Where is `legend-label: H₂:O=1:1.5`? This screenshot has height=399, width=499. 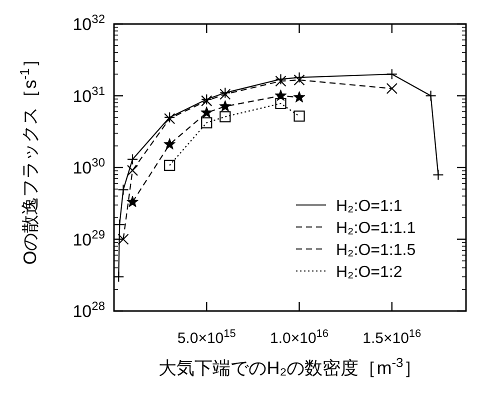
legend-label: H₂:O=1:1.5 is located at coordinates (376, 250).